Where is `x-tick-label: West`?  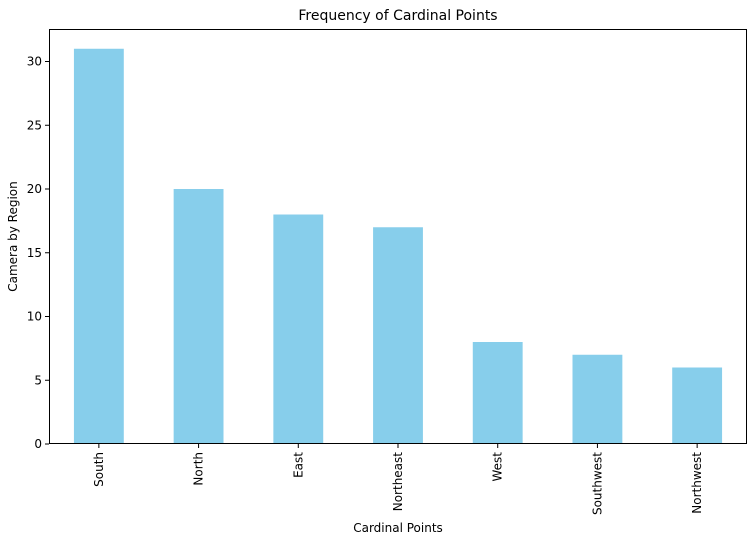 x-tick-label: West is located at coordinates (498, 467).